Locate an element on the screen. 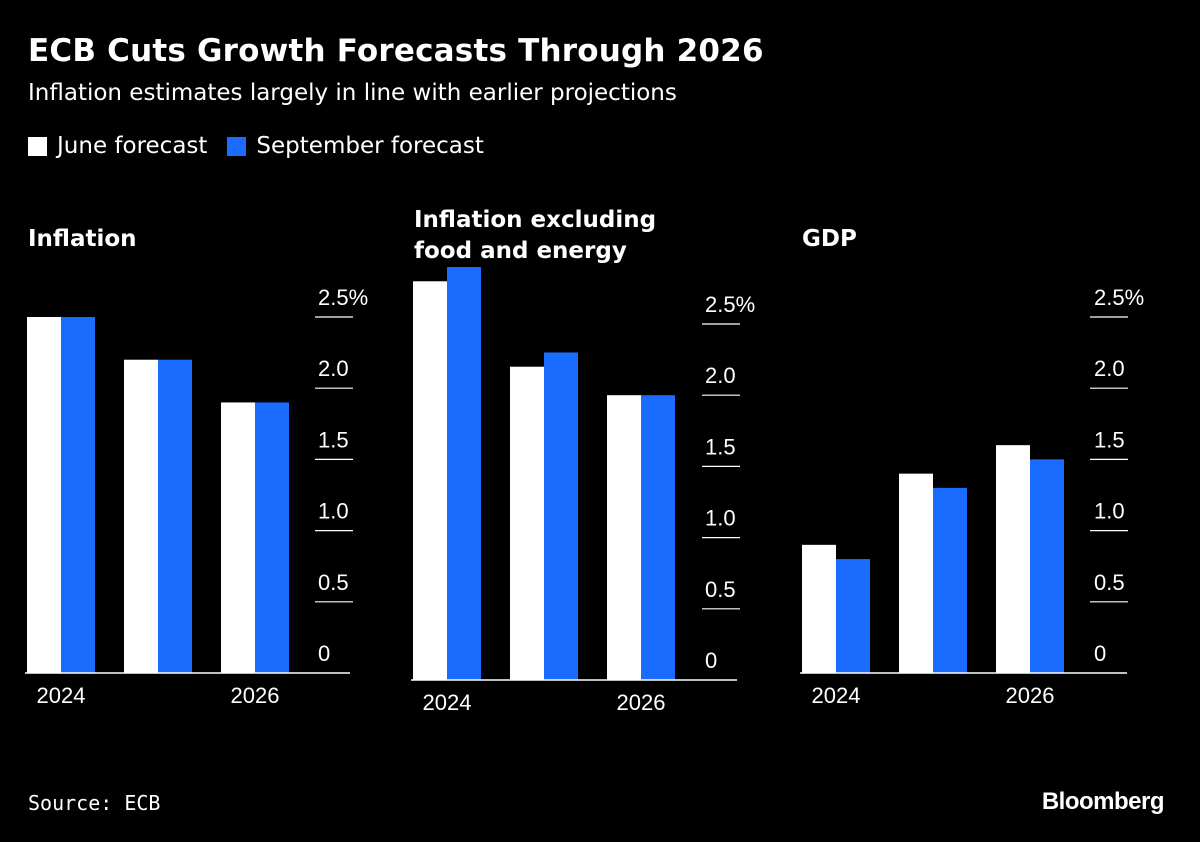 The height and width of the screenshot is (842, 1200). panel-title-gdp: GDP is located at coordinates (829, 239).